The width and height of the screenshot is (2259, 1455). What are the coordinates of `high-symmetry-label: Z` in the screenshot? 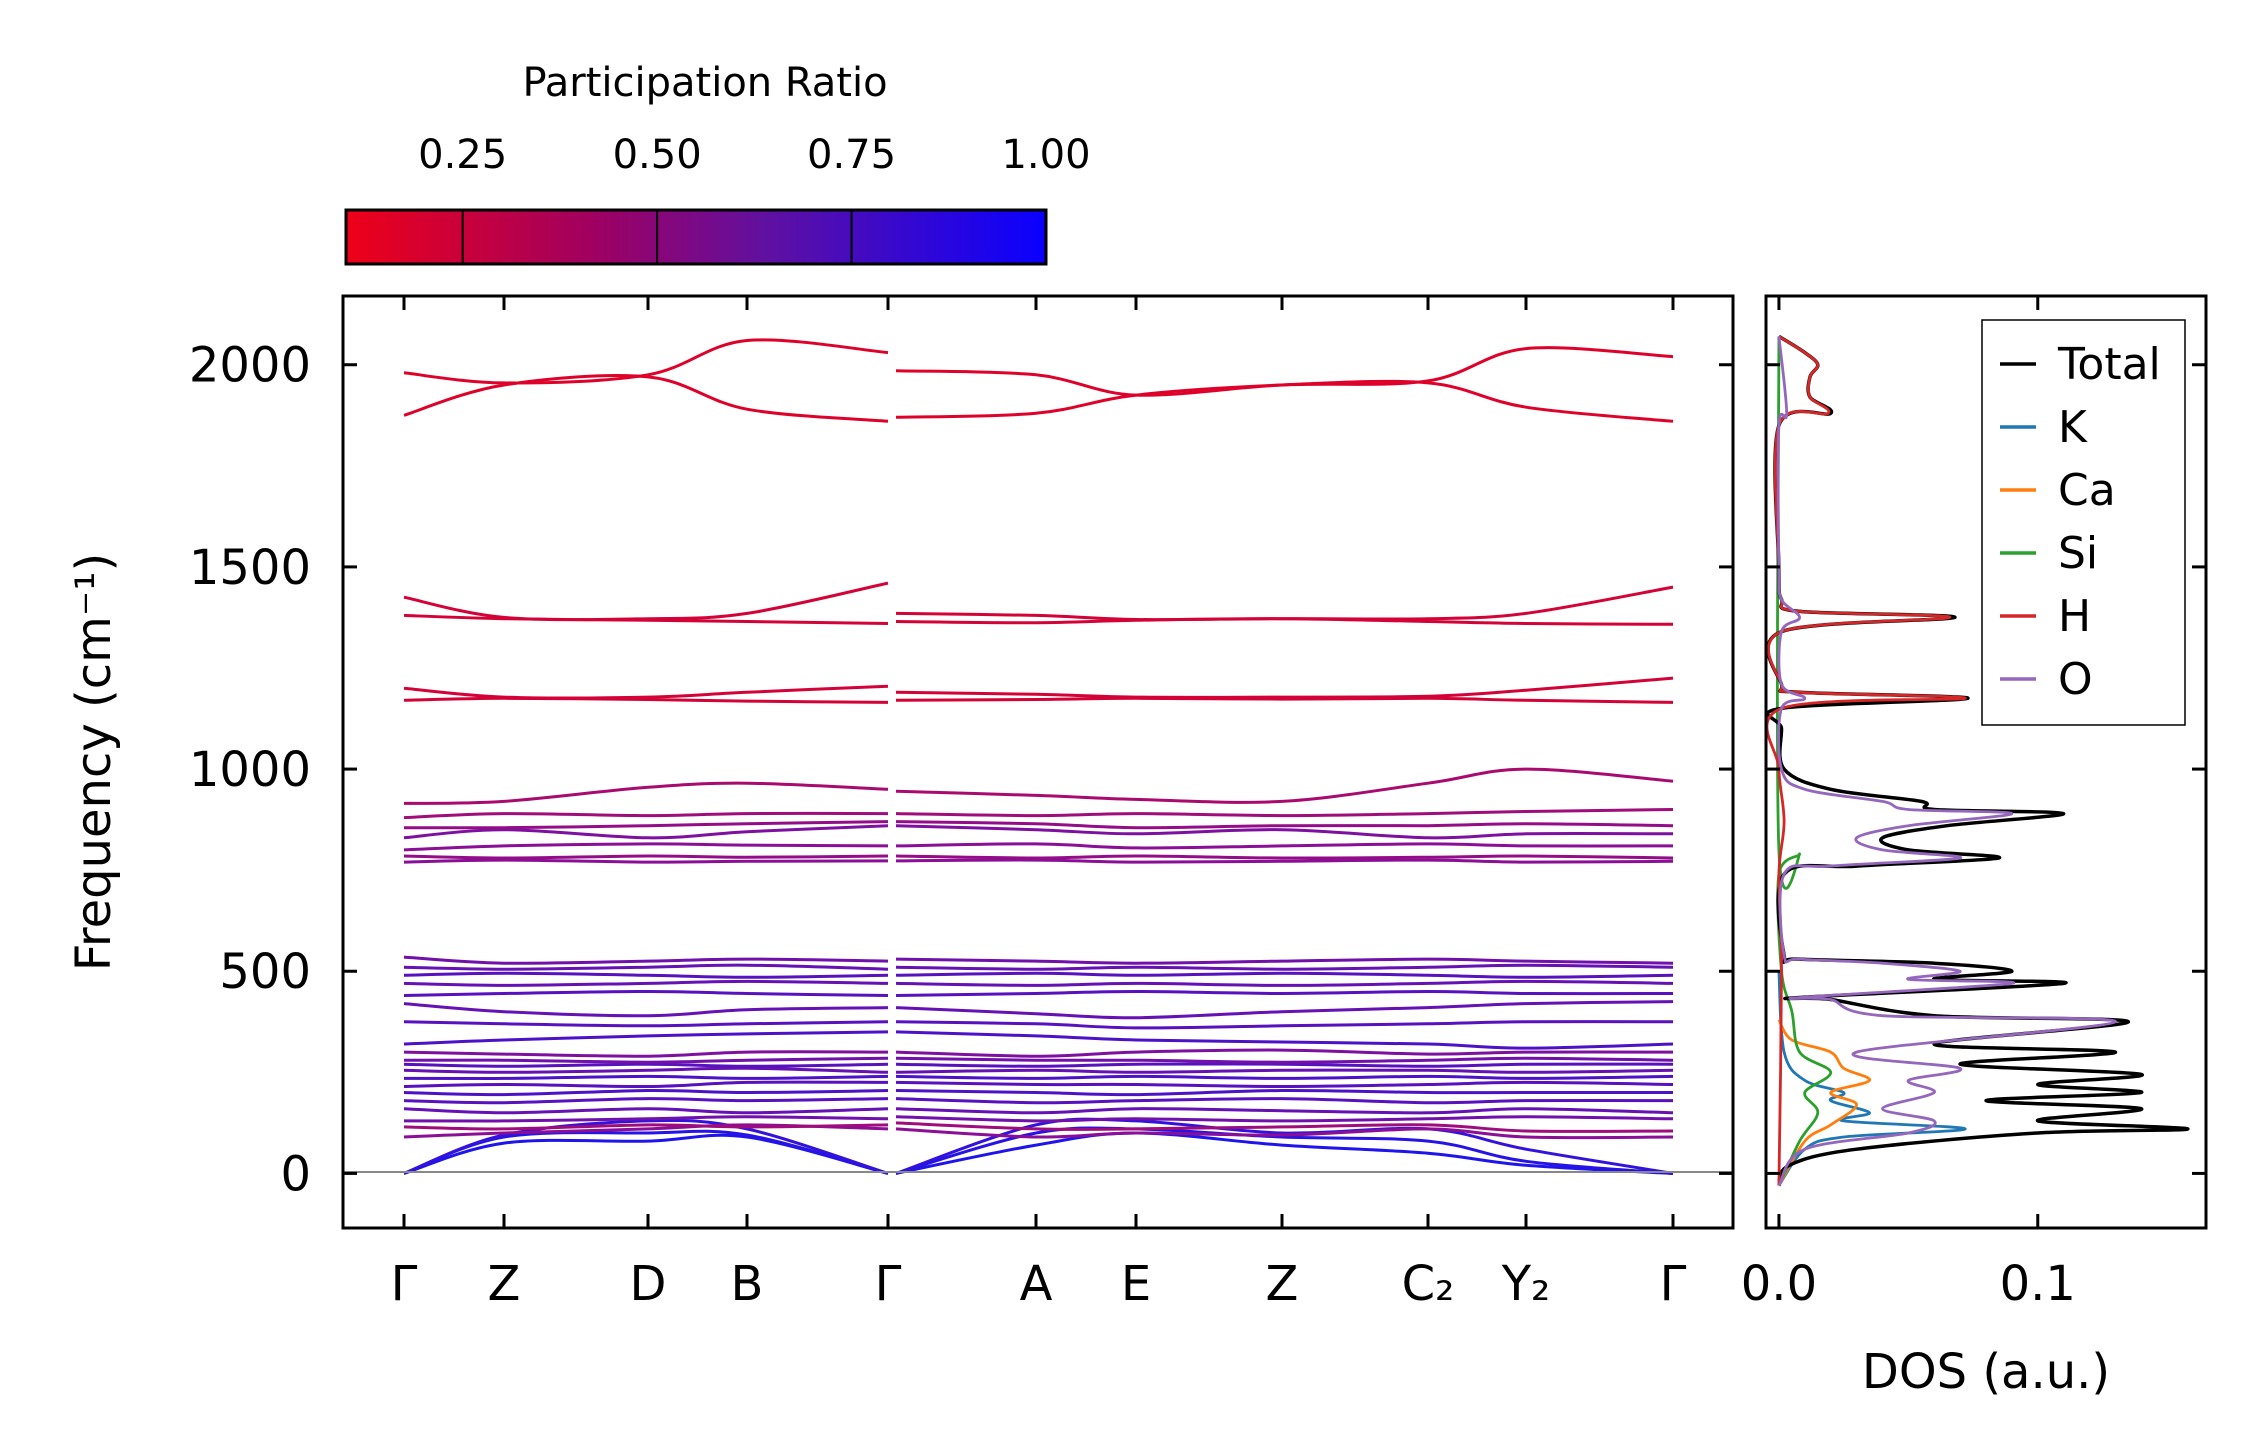 It's located at (1282, 1284).